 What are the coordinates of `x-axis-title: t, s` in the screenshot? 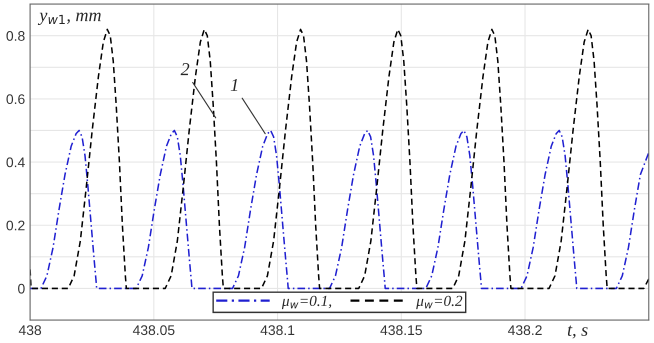 It's located at (578, 332).